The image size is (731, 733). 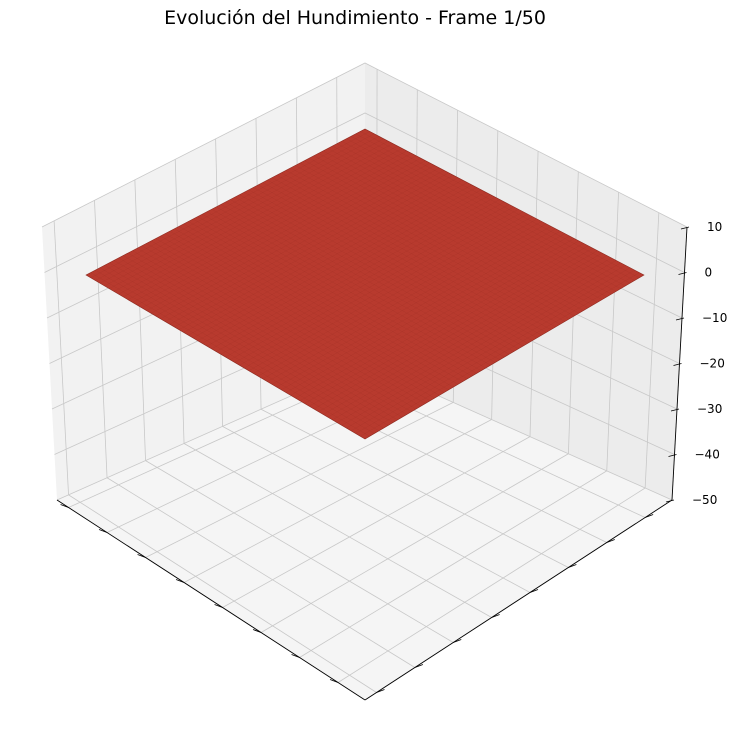 I want to click on z-tick-label: −30, so click(x=709, y=409).